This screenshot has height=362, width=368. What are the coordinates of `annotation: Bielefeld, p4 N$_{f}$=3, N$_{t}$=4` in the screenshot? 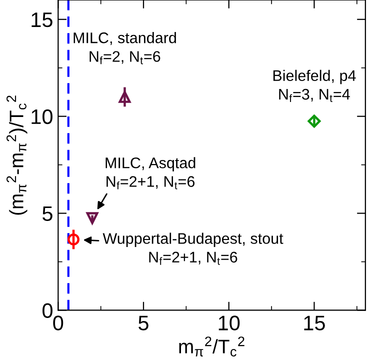 It's located at (314, 86).